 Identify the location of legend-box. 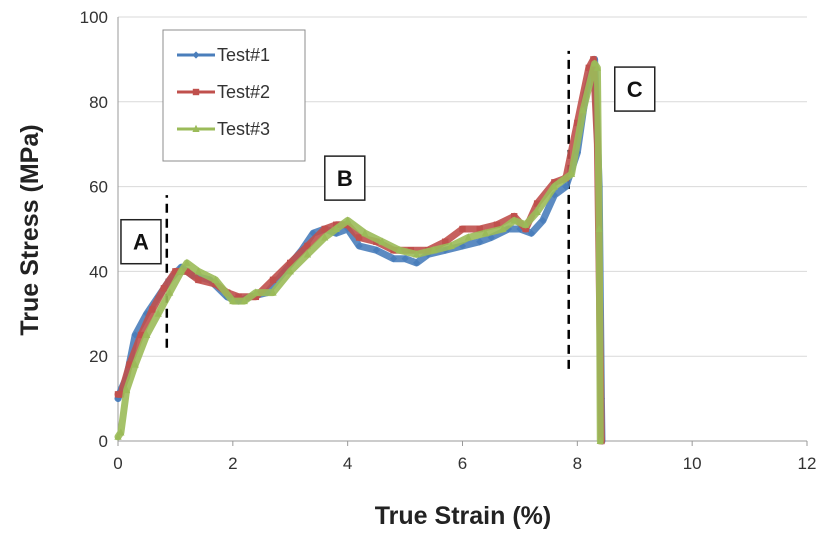
(234, 95).